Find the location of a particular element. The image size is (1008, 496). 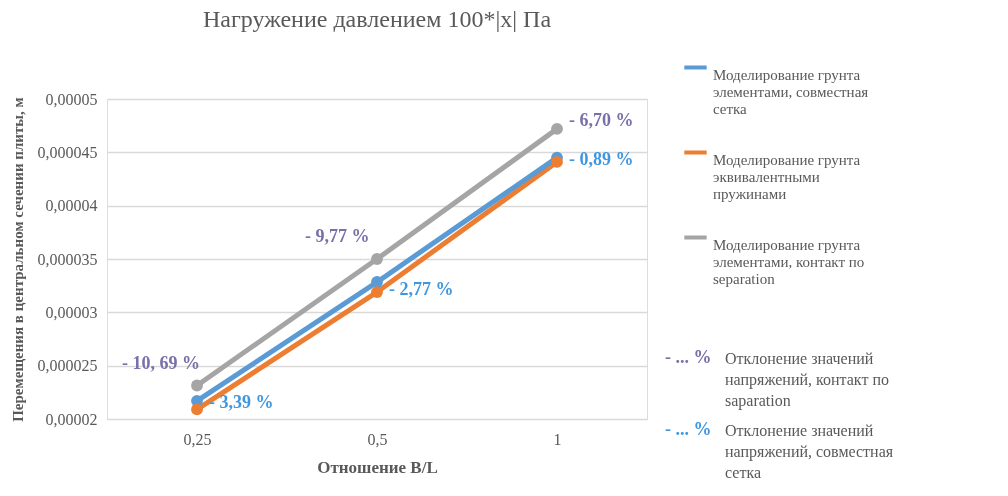

y-tick-label: 0,000035 is located at coordinates (67, 259).